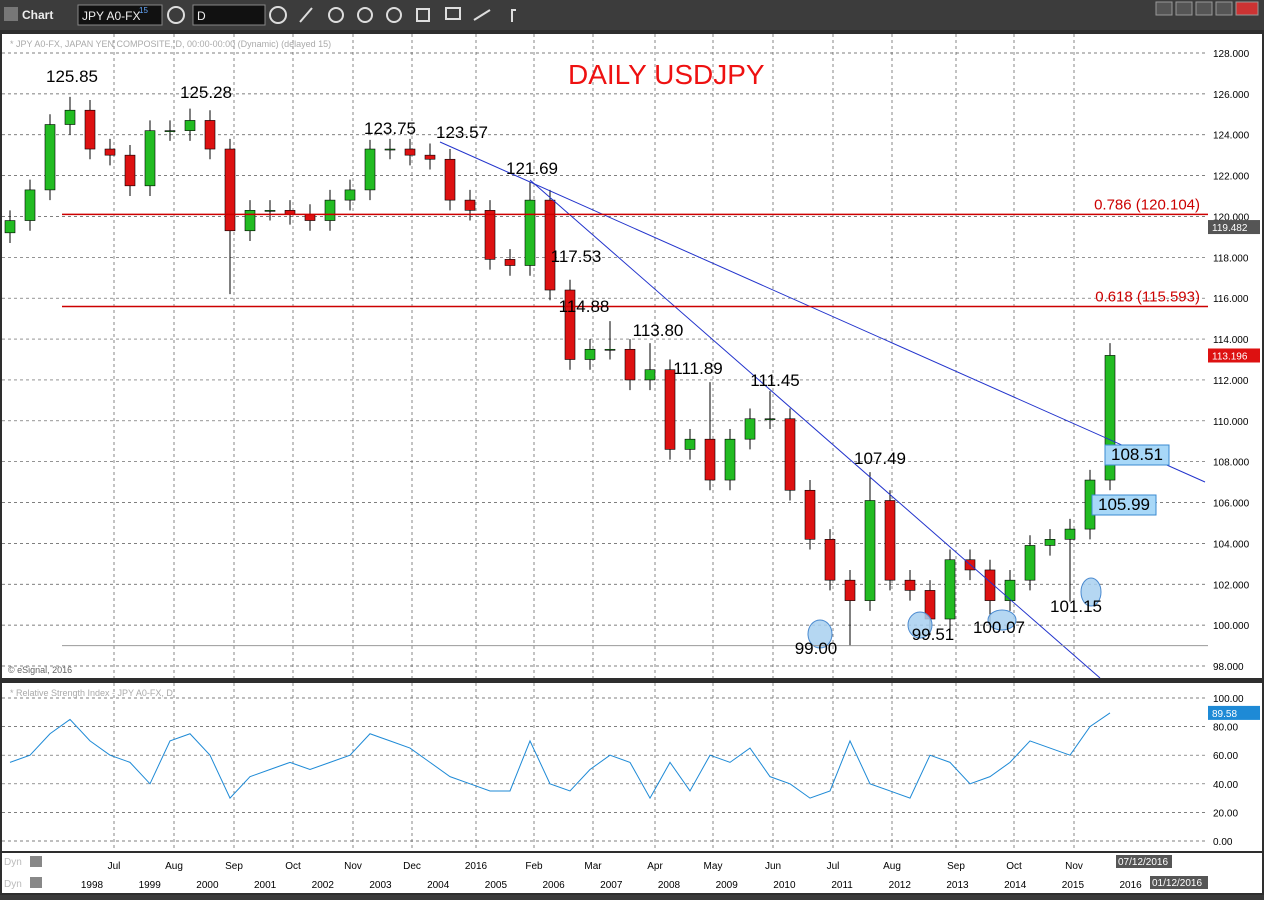  What do you see at coordinates (957, 885) in the screenshot?
I see `year-label: 2013` at bounding box center [957, 885].